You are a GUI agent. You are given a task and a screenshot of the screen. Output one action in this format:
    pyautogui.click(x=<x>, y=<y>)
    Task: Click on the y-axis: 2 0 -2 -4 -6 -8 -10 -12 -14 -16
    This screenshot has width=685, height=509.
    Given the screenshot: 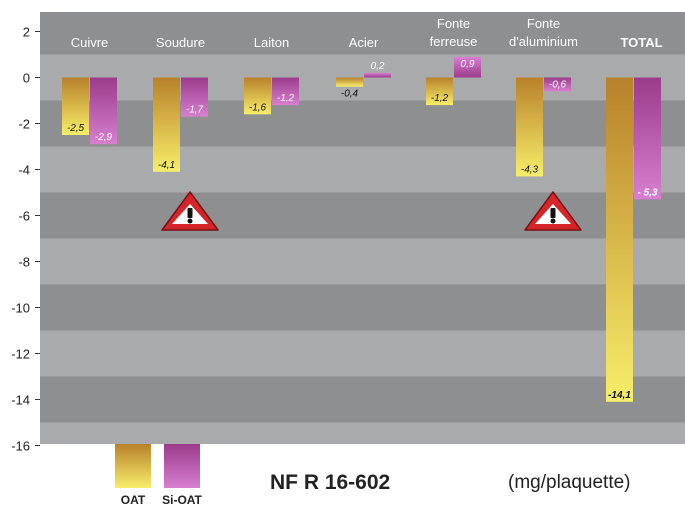 What is the action you would take?
    pyautogui.click(x=25, y=239)
    